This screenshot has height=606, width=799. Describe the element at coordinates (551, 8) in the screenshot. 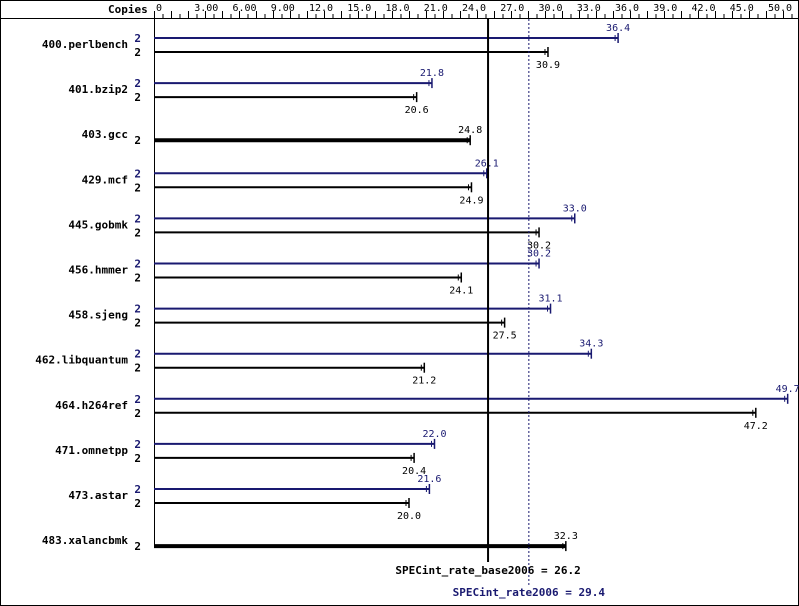

I see `x-tick-label: 30.0` at that location.